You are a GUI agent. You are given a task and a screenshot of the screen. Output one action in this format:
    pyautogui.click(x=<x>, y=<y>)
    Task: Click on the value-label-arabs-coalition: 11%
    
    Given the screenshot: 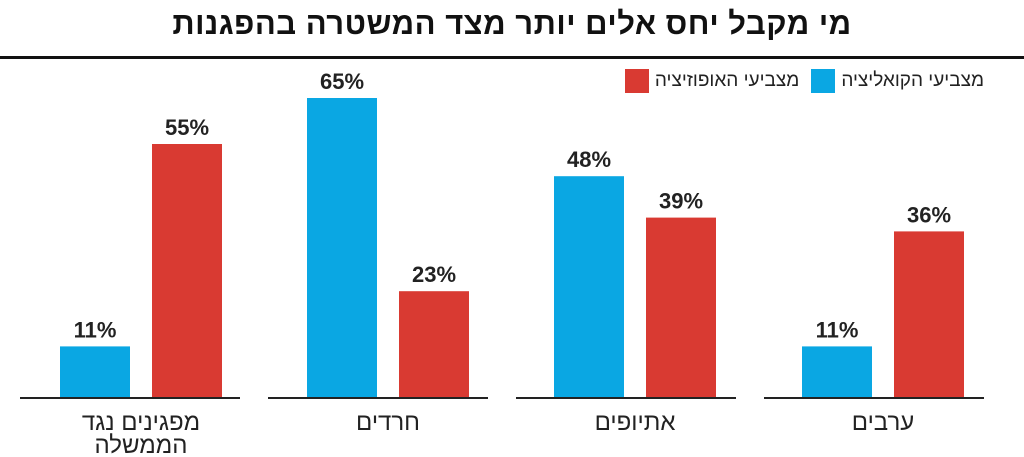 What is the action you would take?
    pyautogui.click(x=837, y=329)
    